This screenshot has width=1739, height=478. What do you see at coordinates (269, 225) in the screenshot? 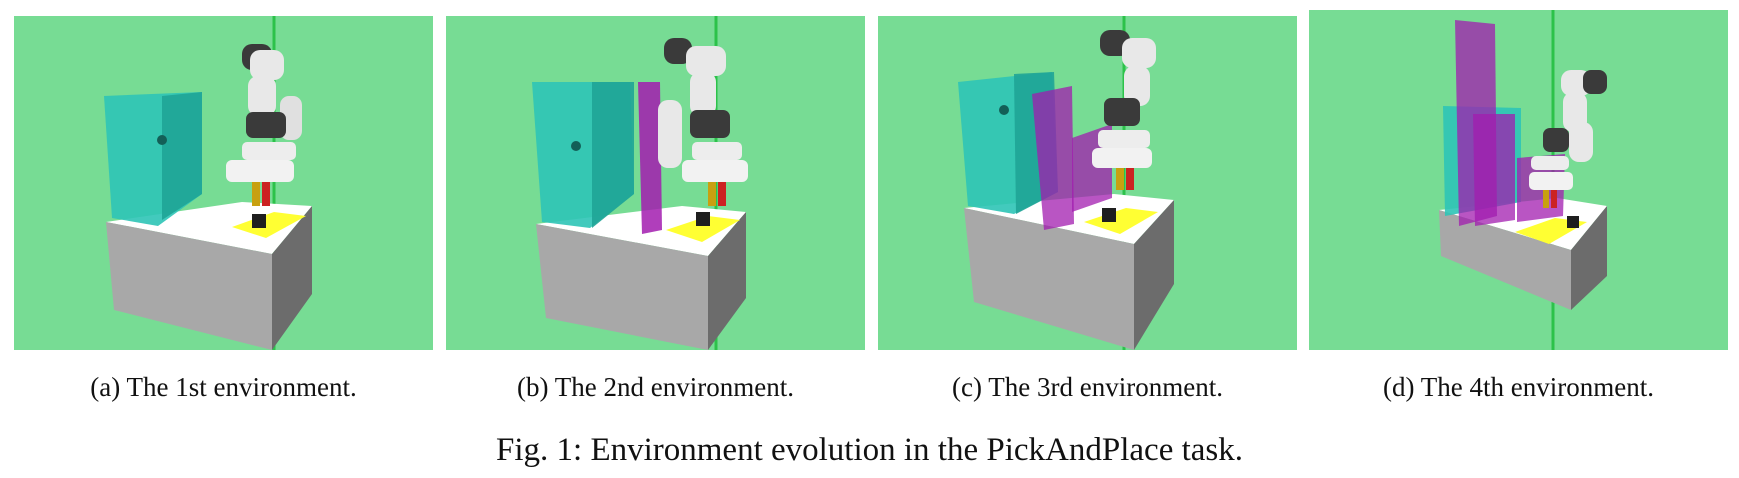
I see `target-zone` at bounding box center [269, 225].